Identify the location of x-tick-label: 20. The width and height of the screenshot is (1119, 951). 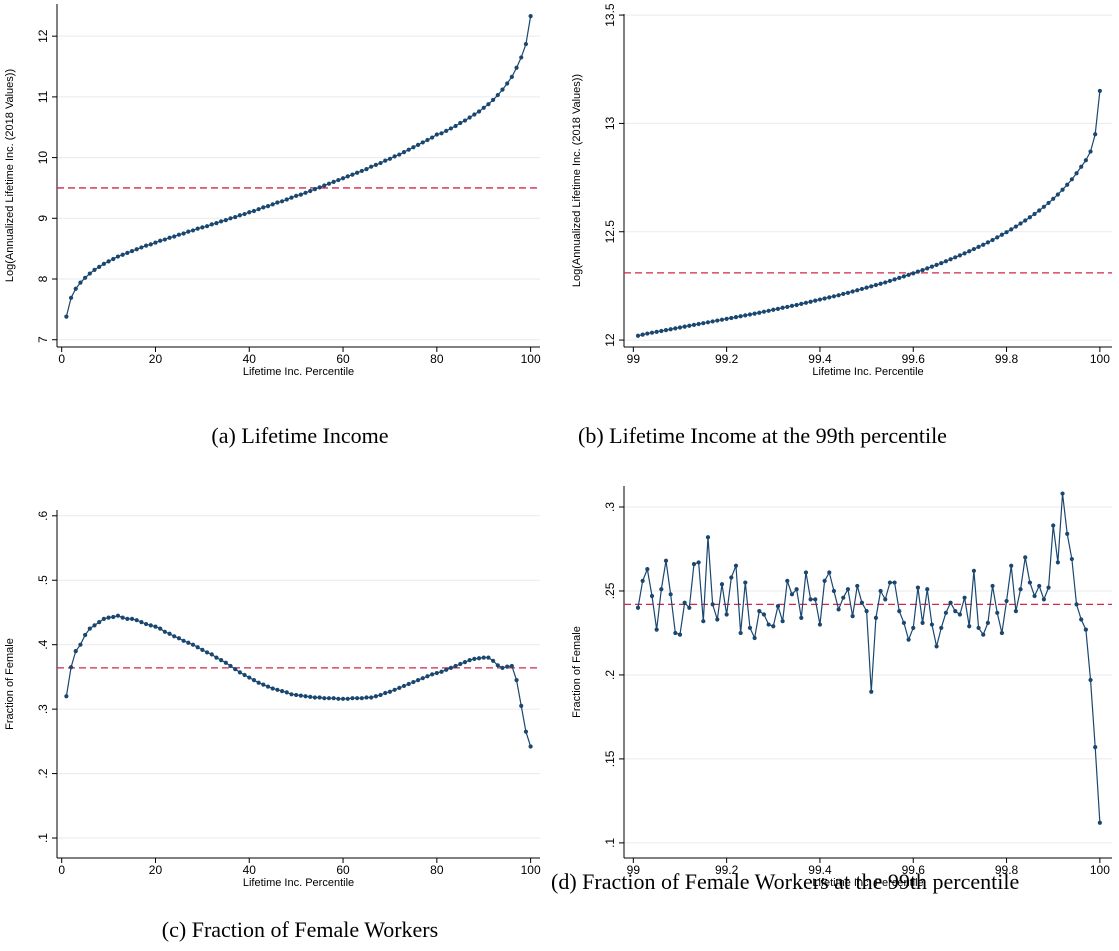
(156, 359).